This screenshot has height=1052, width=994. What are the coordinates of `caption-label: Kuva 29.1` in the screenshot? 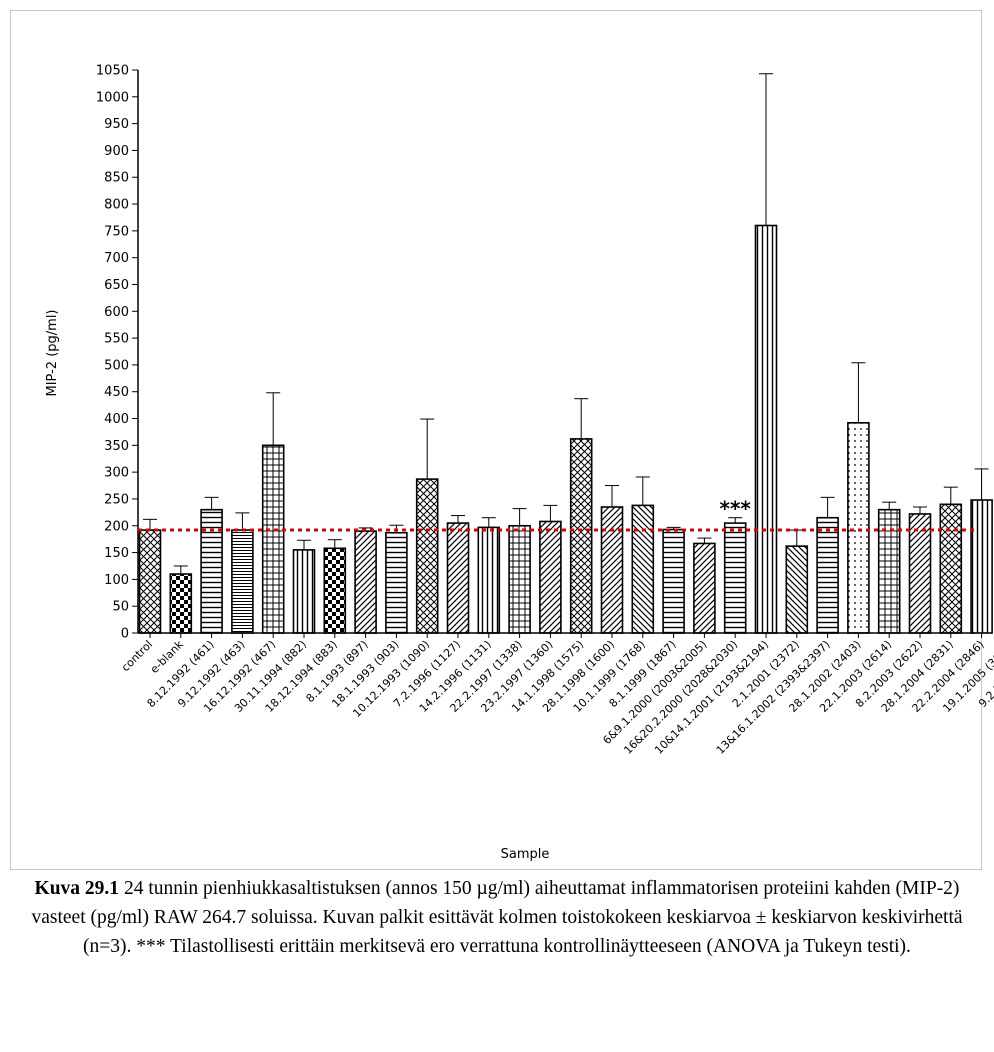 It's located at (77, 888).